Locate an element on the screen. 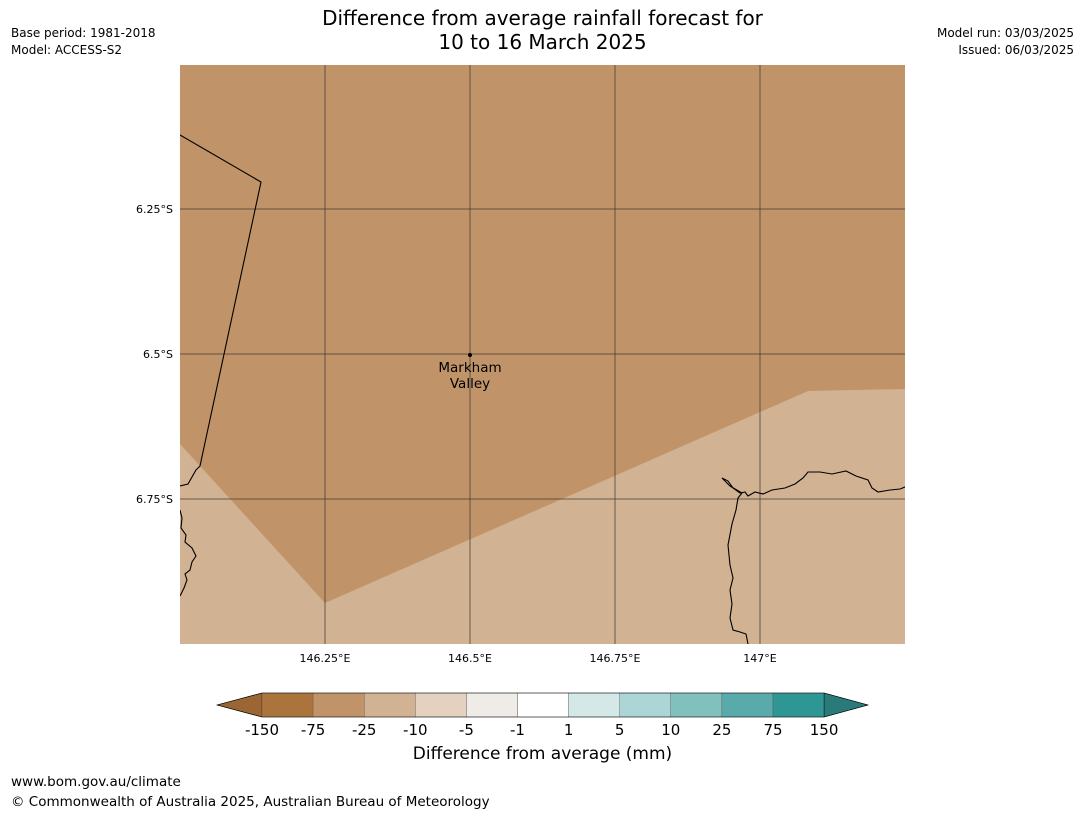 This screenshot has height=816, width=1085. model-name: Model: ACCESS-S2 is located at coordinates (67, 50).